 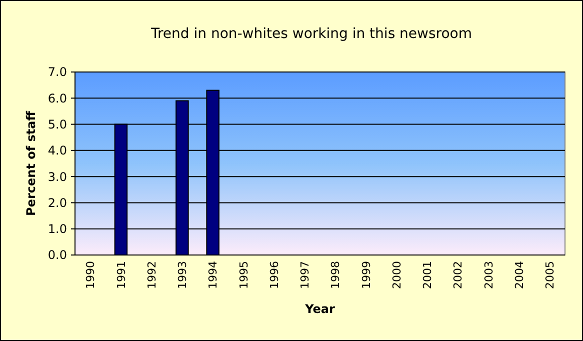 I want to click on x-tick-label: 2004, so click(x=519, y=275).